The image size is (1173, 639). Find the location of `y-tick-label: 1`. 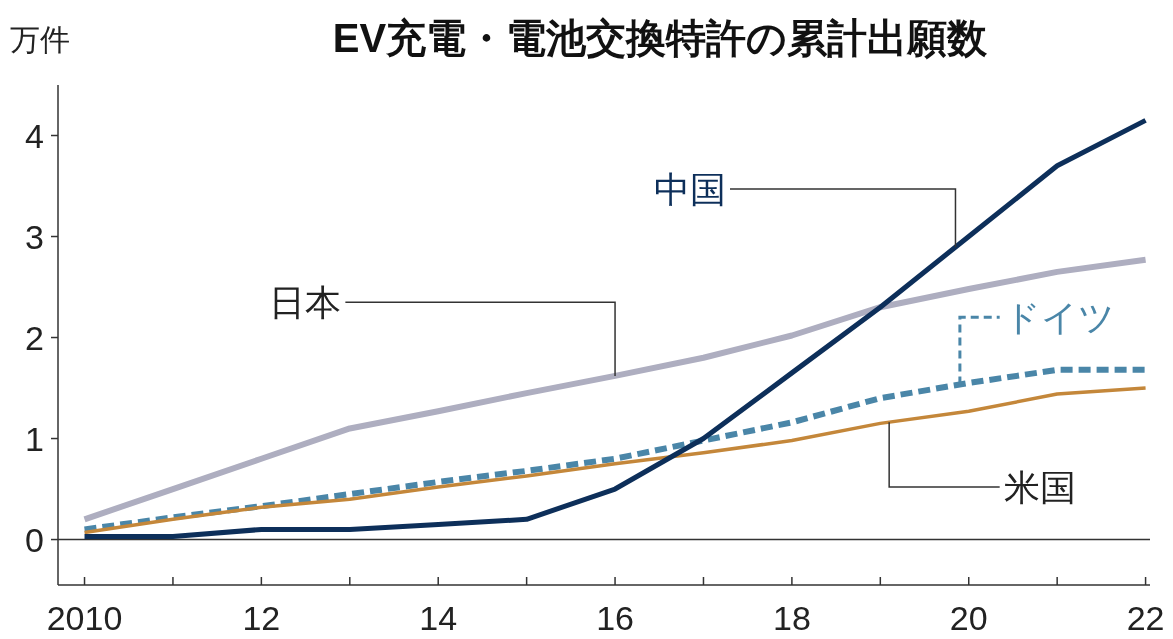

y-tick-label: 1 is located at coordinates (34, 438).